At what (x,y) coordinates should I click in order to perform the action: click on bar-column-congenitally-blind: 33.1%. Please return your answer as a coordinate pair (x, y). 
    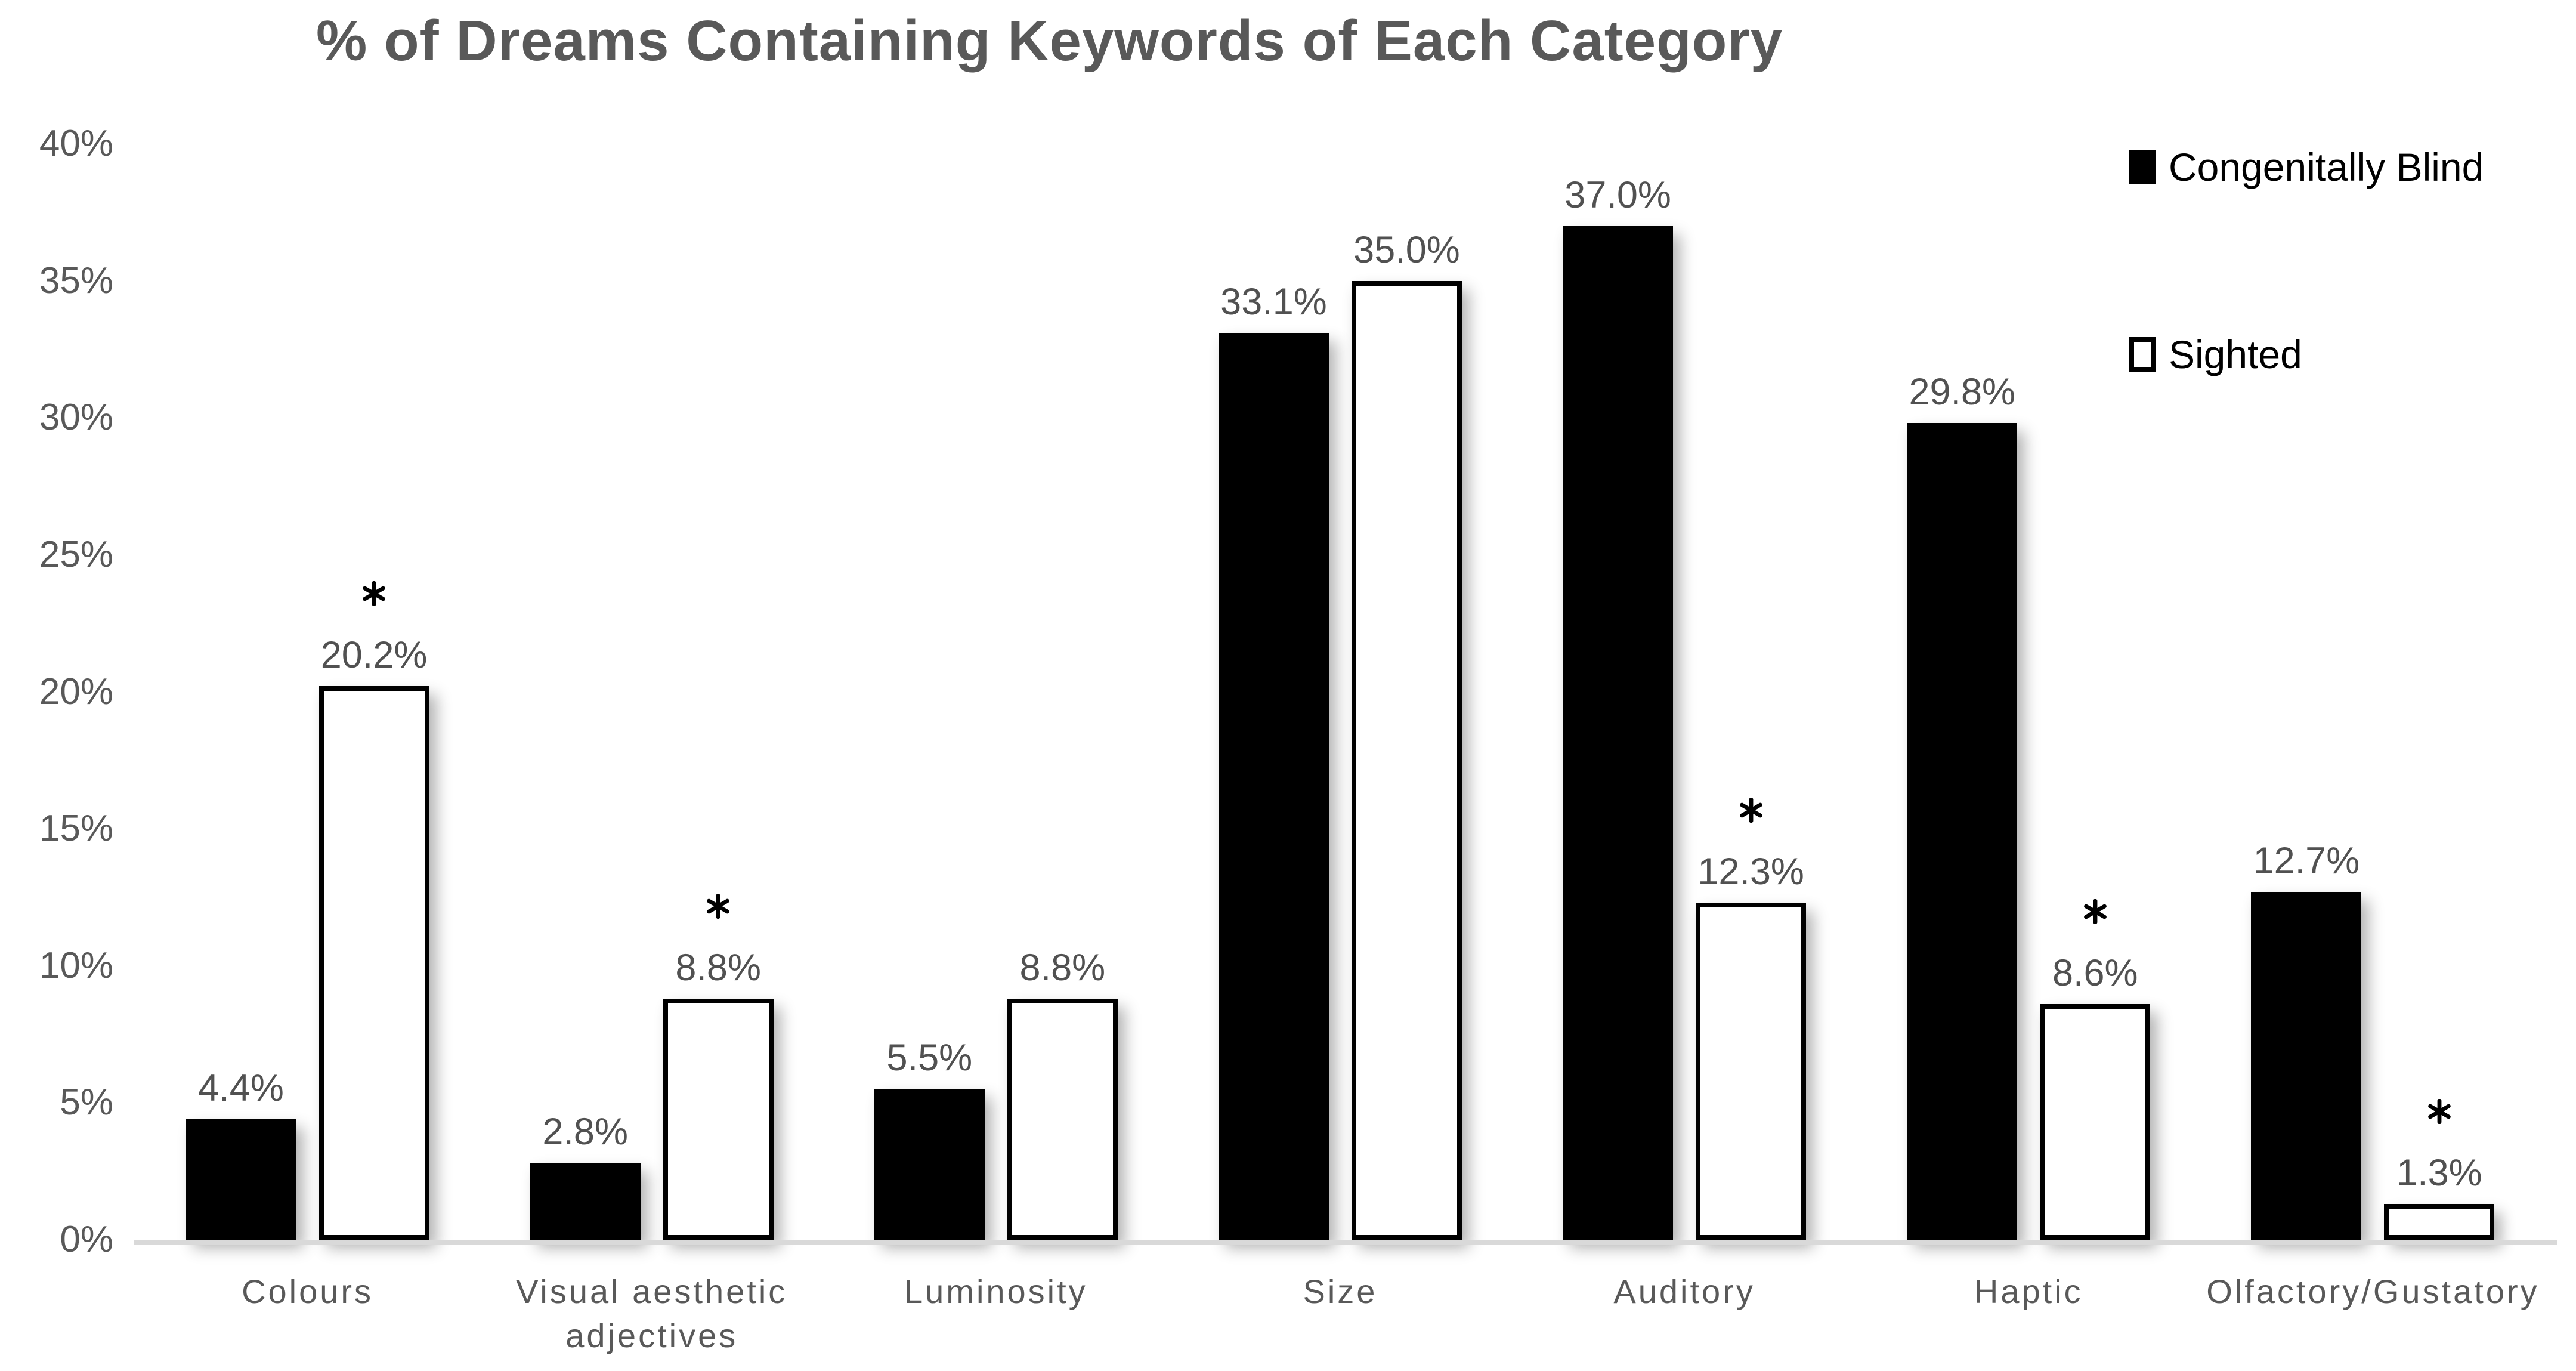
    Looking at the image, I should click on (1273, 692).